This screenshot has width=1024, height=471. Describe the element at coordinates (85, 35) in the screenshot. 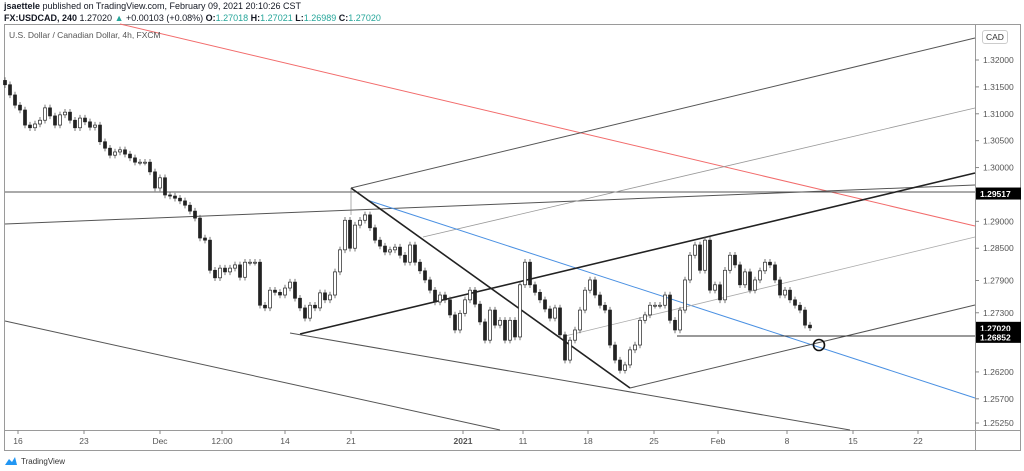

I see `chart-subtitle: U.S. Dollar / Canadian Dollar, 4h, FXCM` at that location.